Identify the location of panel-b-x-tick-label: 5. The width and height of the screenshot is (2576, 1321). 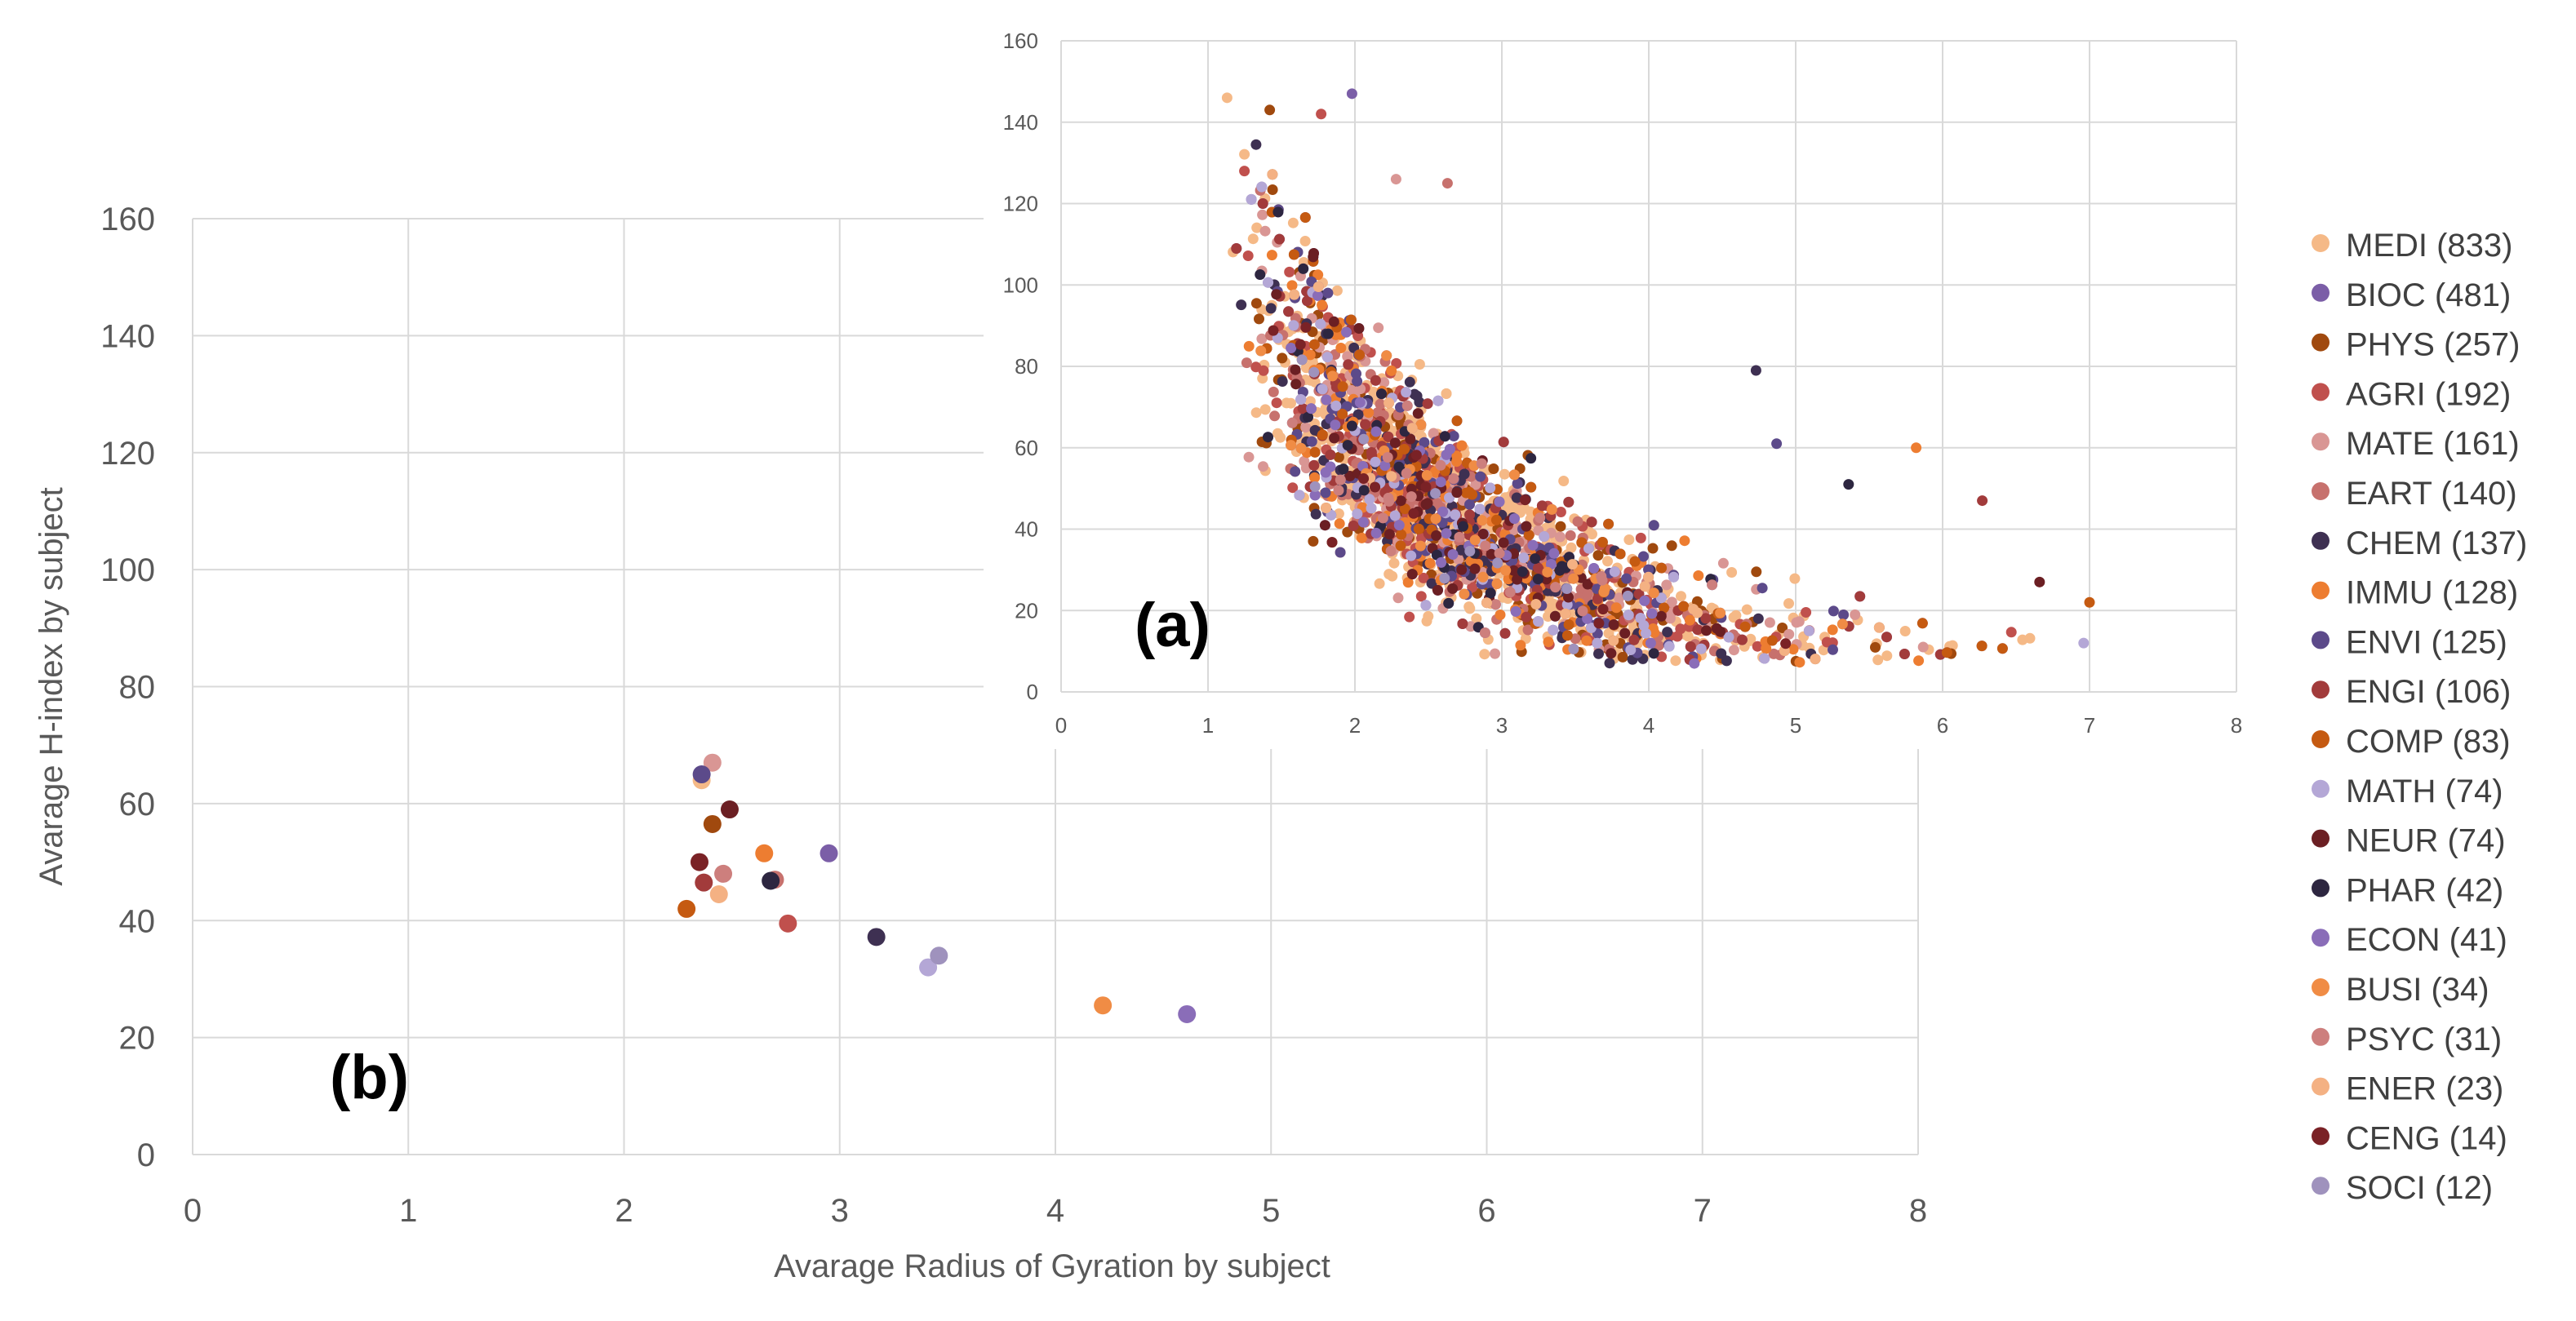
(1271, 1211).